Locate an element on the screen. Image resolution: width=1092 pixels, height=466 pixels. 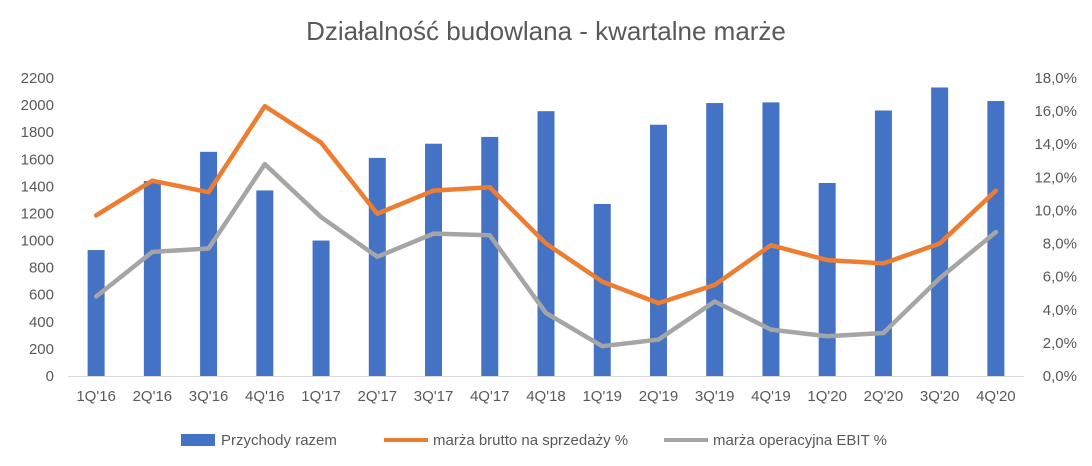
y-right-tick-label: 10,0% is located at coordinates (1055, 210).